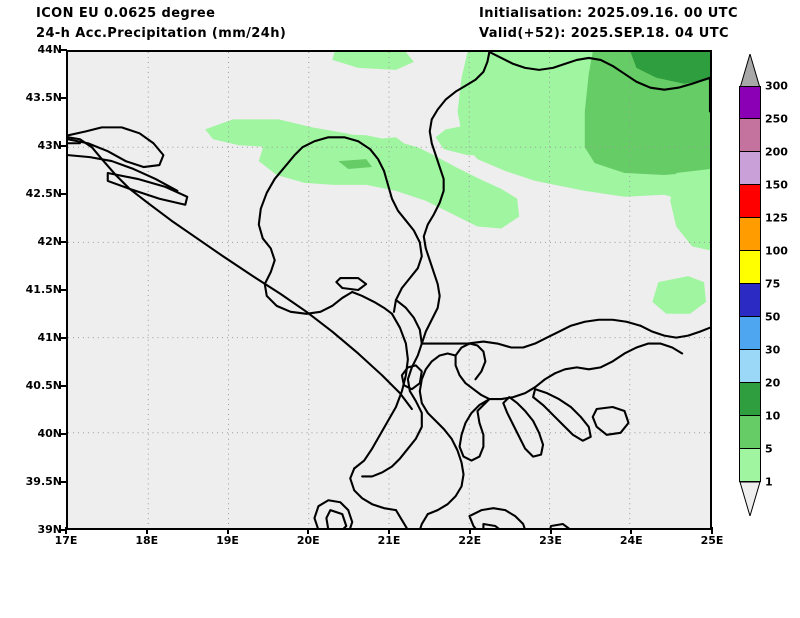 Image resolution: width=800 pixels, height=618 pixels. Describe the element at coordinates (773, 350) in the screenshot. I see `colorbar-tick-label: 30` at that location.